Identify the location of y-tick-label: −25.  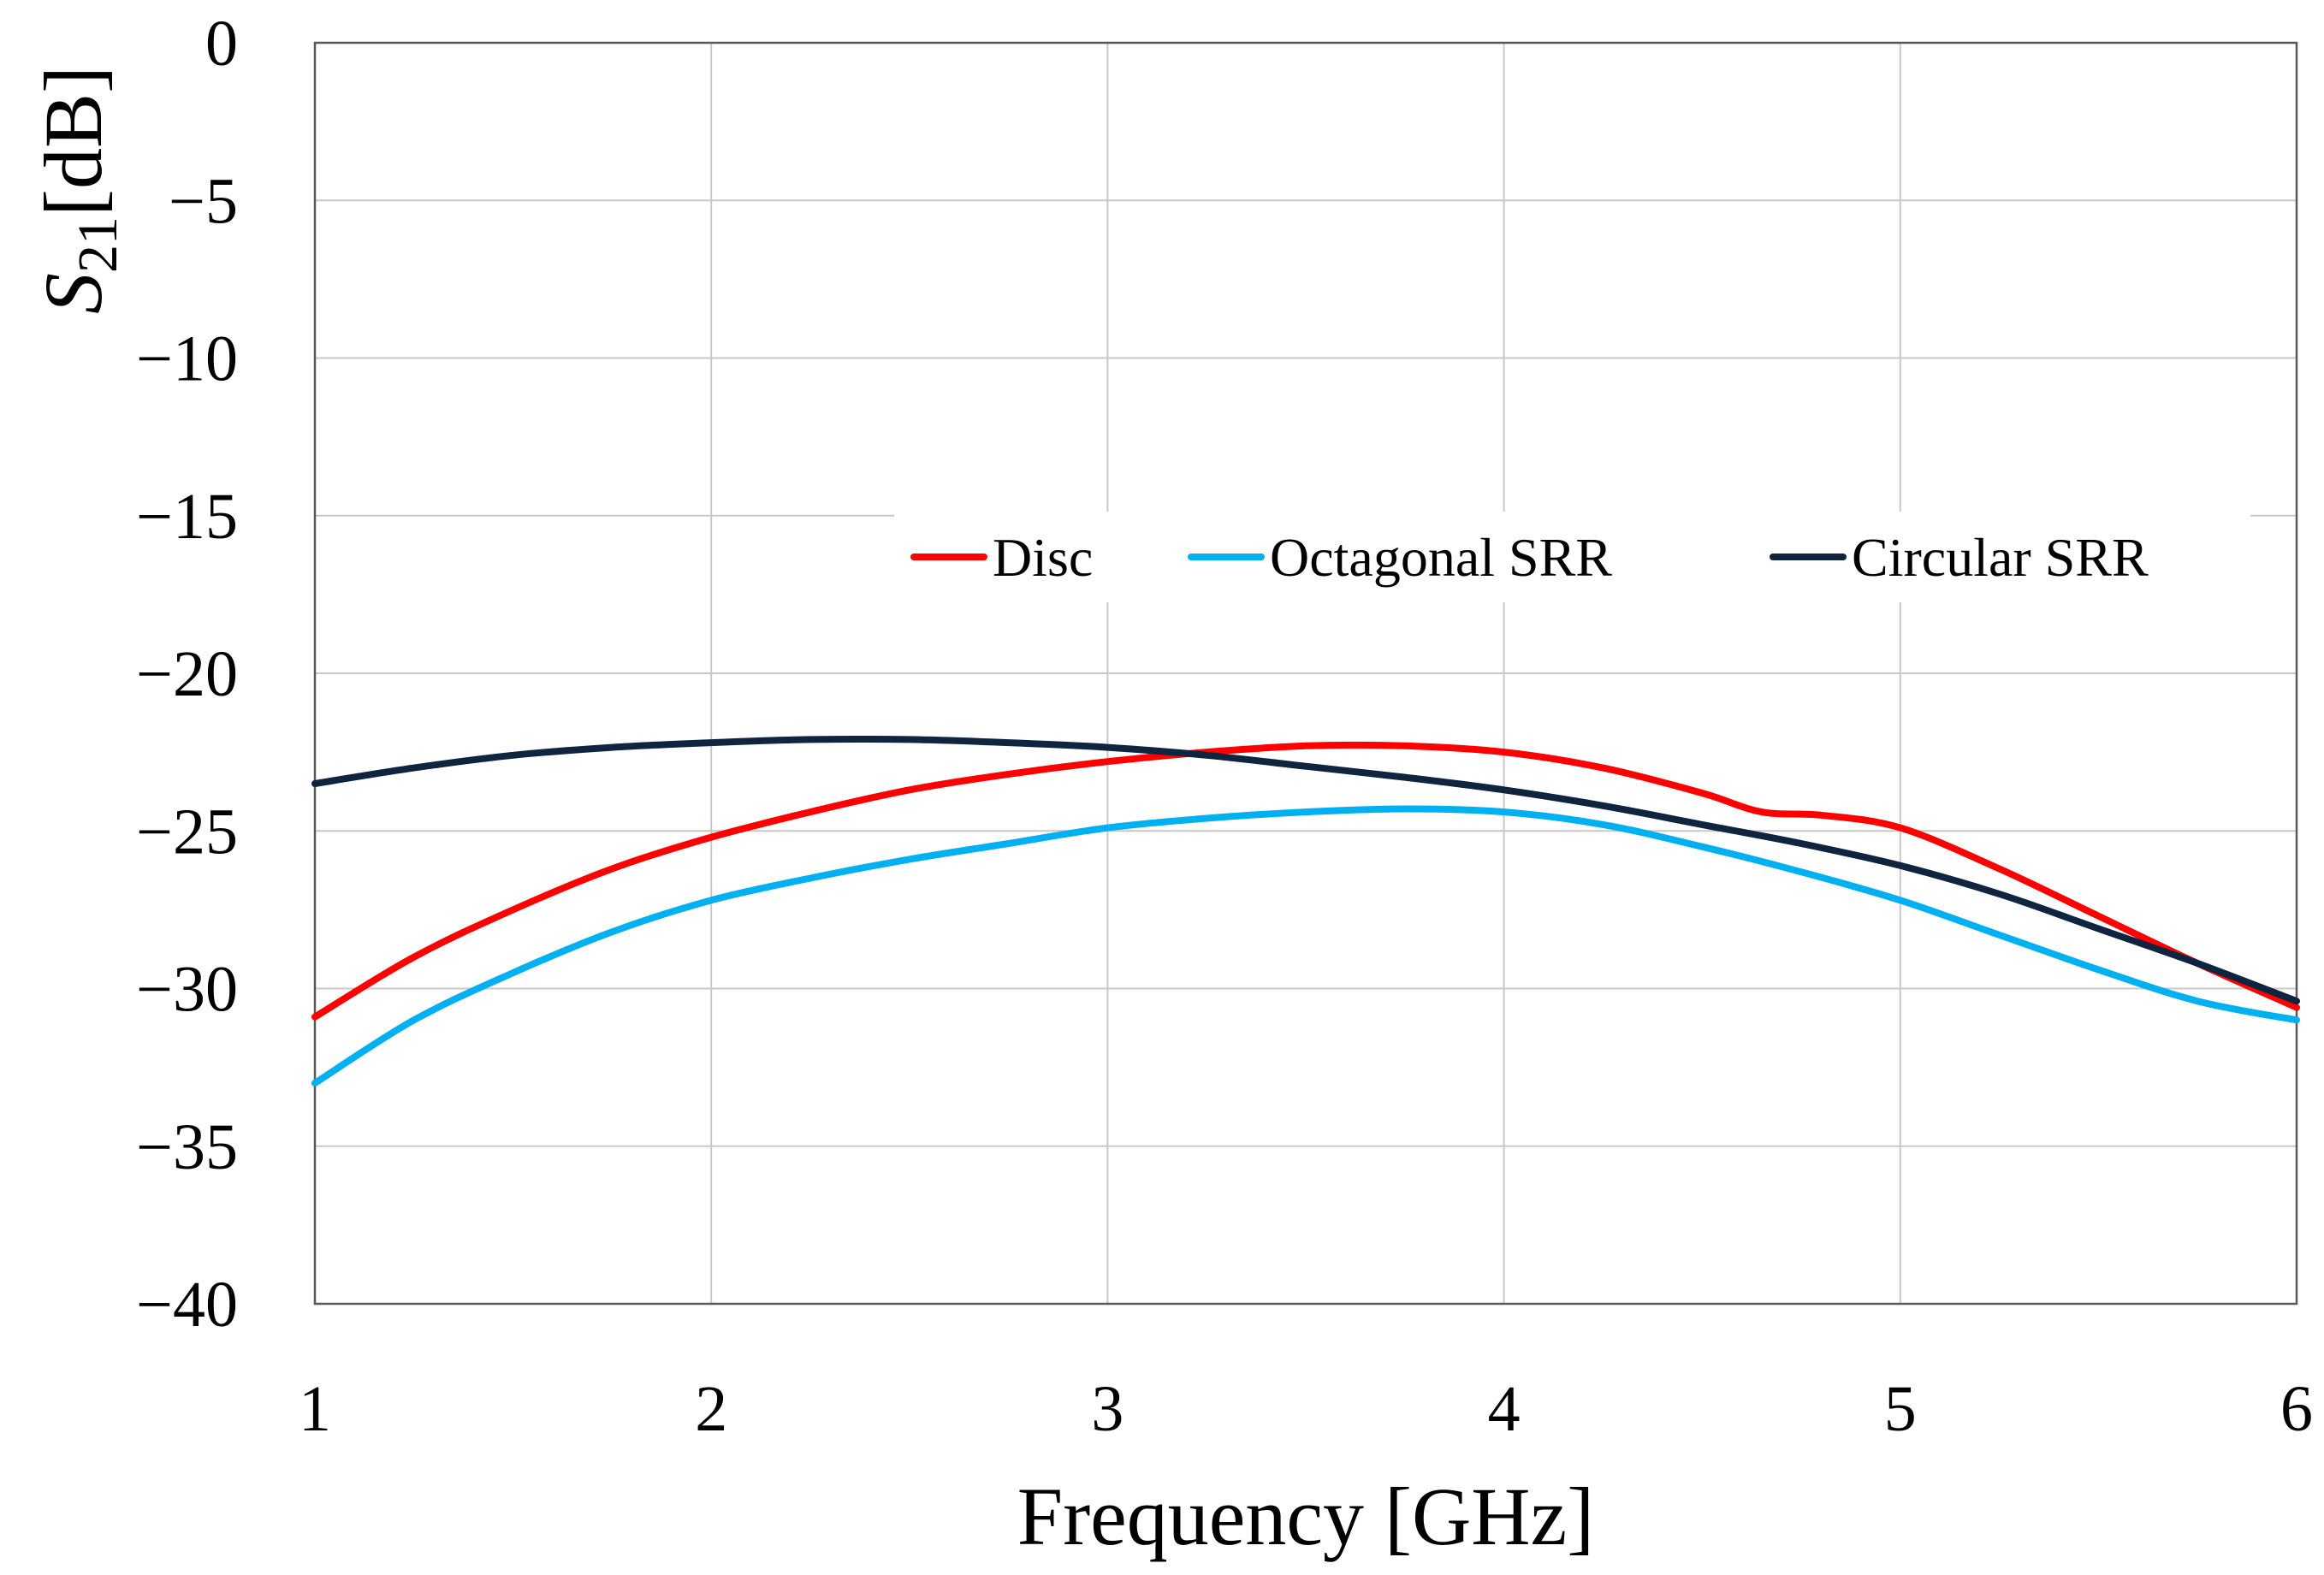
(187, 831).